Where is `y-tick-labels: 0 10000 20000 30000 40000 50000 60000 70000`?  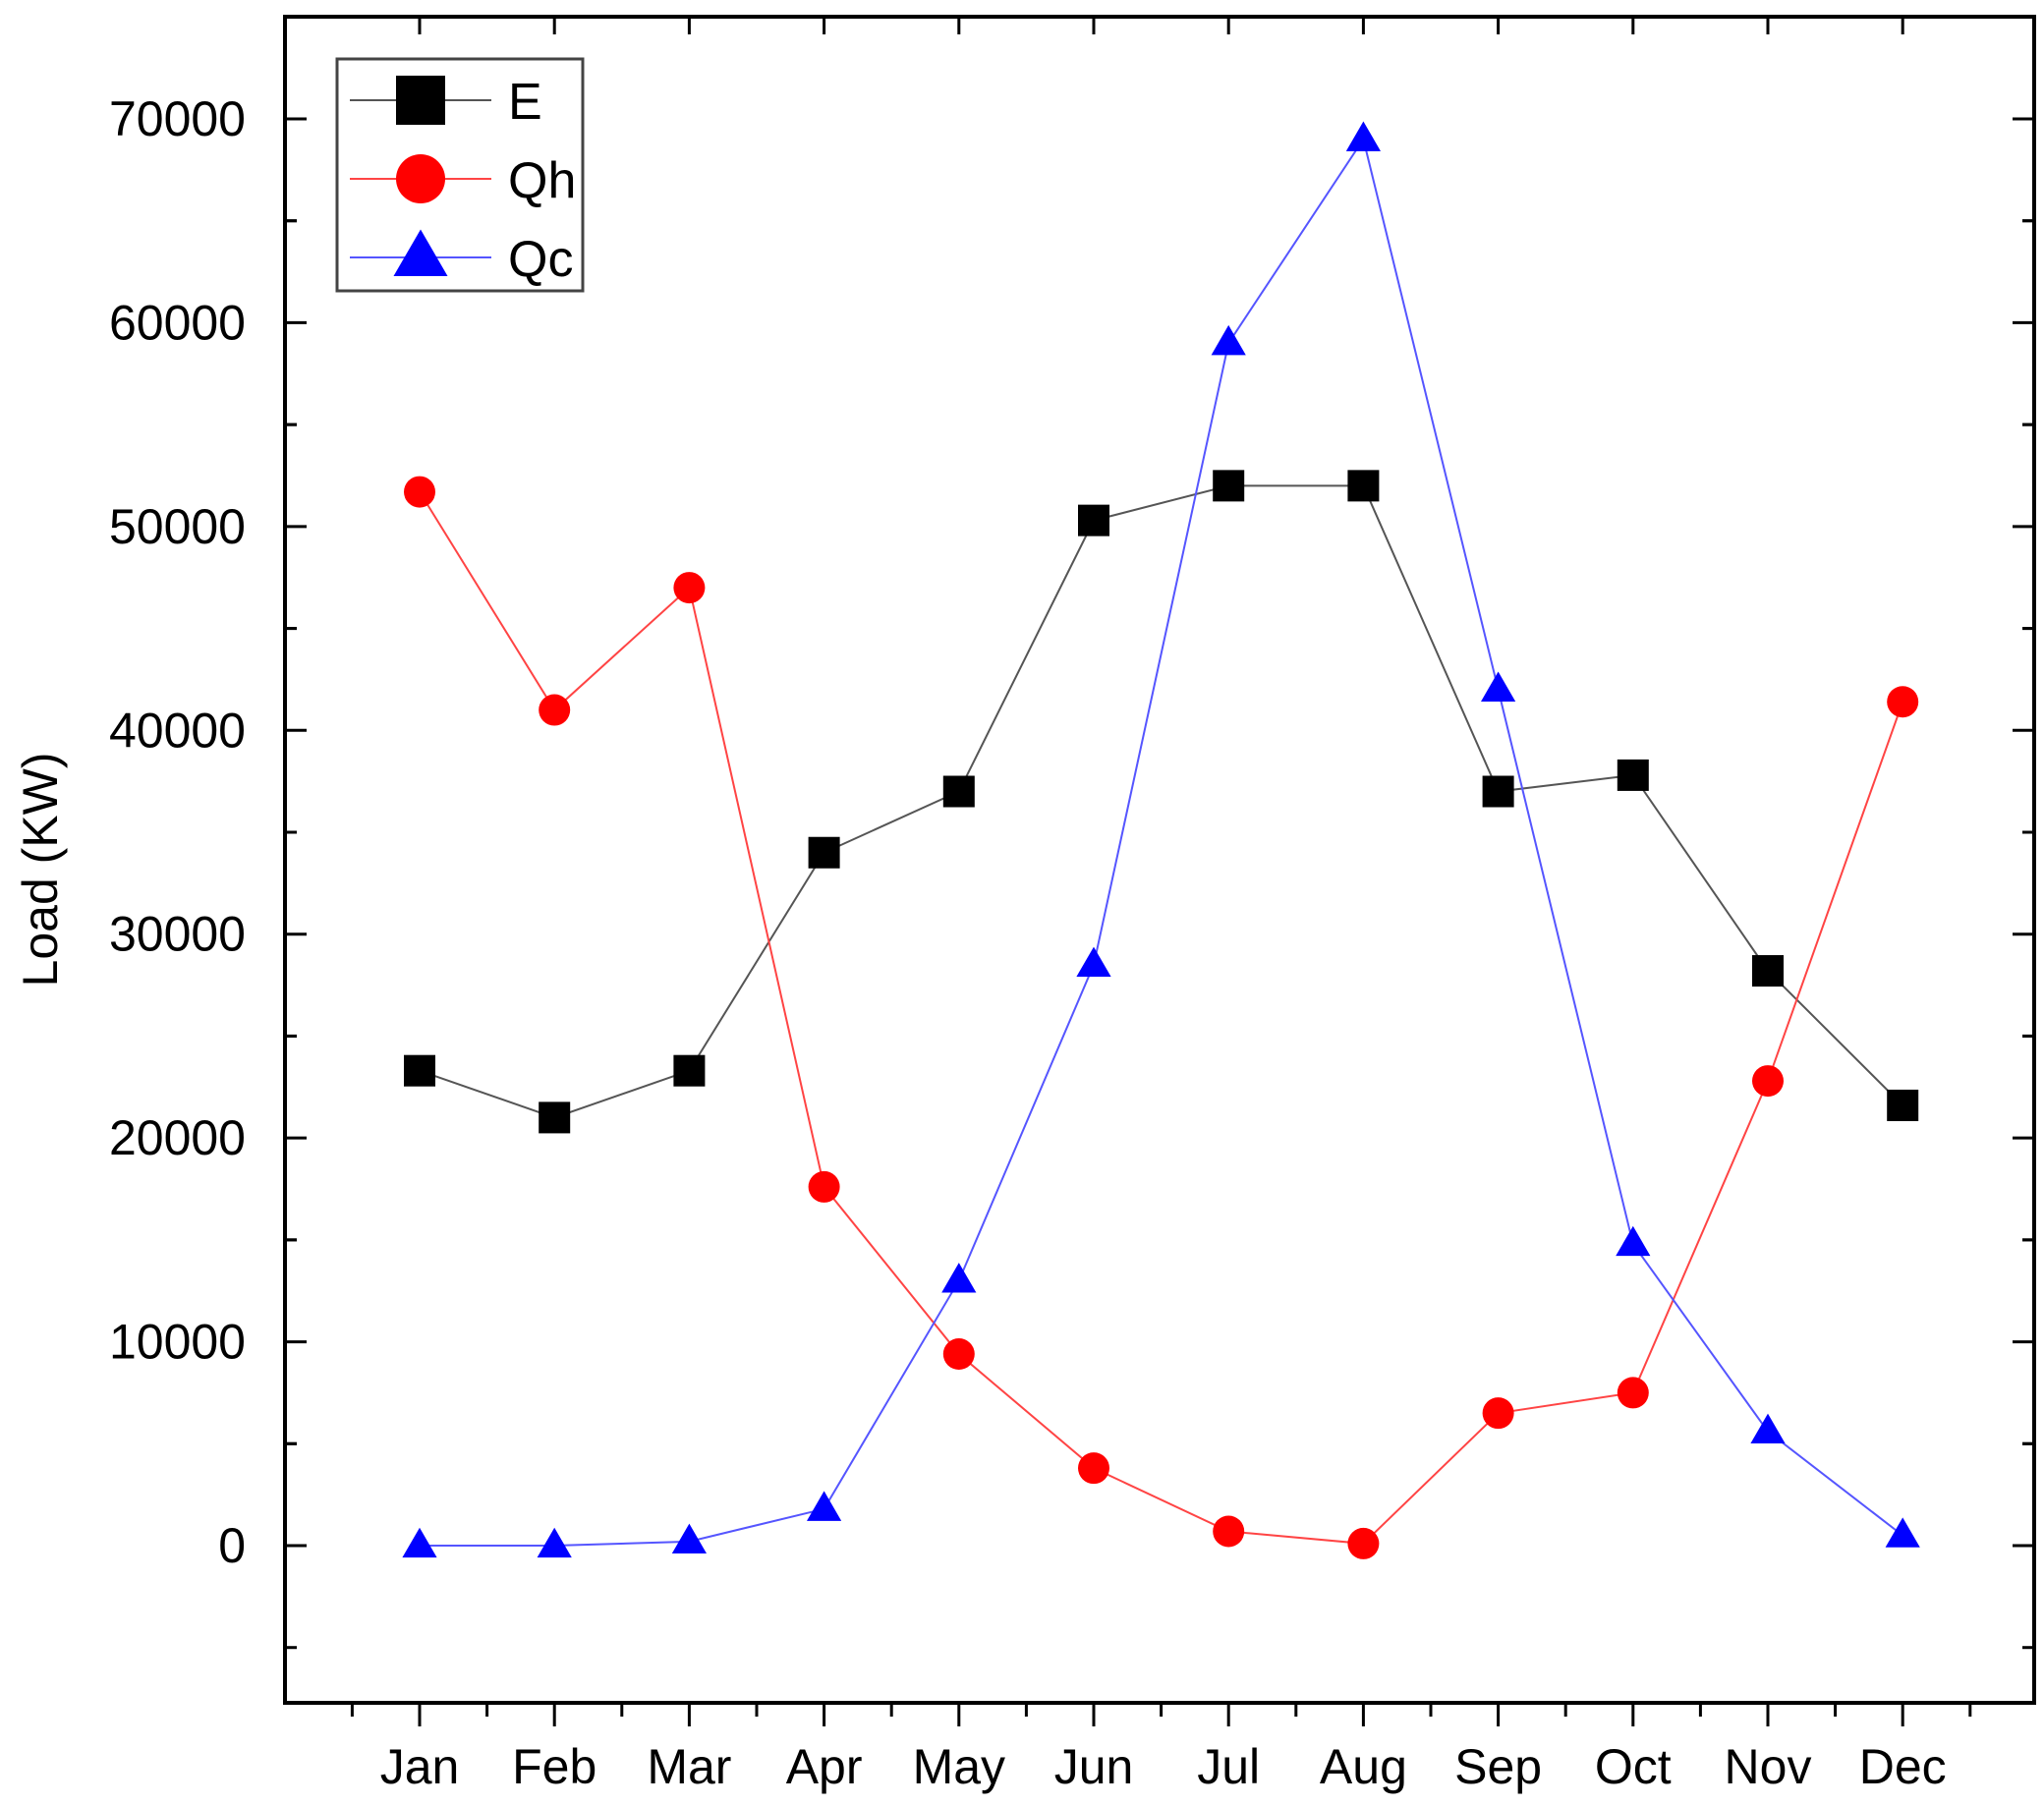 y-tick-labels: 0 10000 20000 30000 40000 50000 60000 70000 is located at coordinates (177, 832).